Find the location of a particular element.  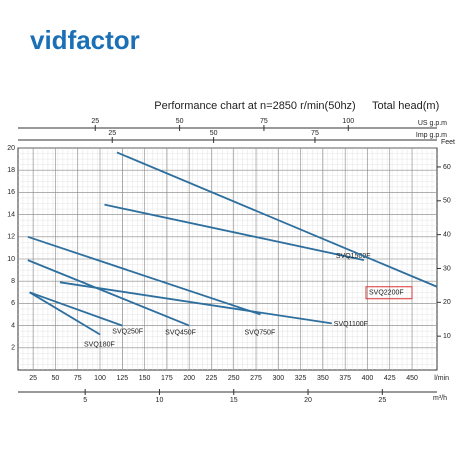

x-tick-label: 250 is located at coordinates (234, 378).